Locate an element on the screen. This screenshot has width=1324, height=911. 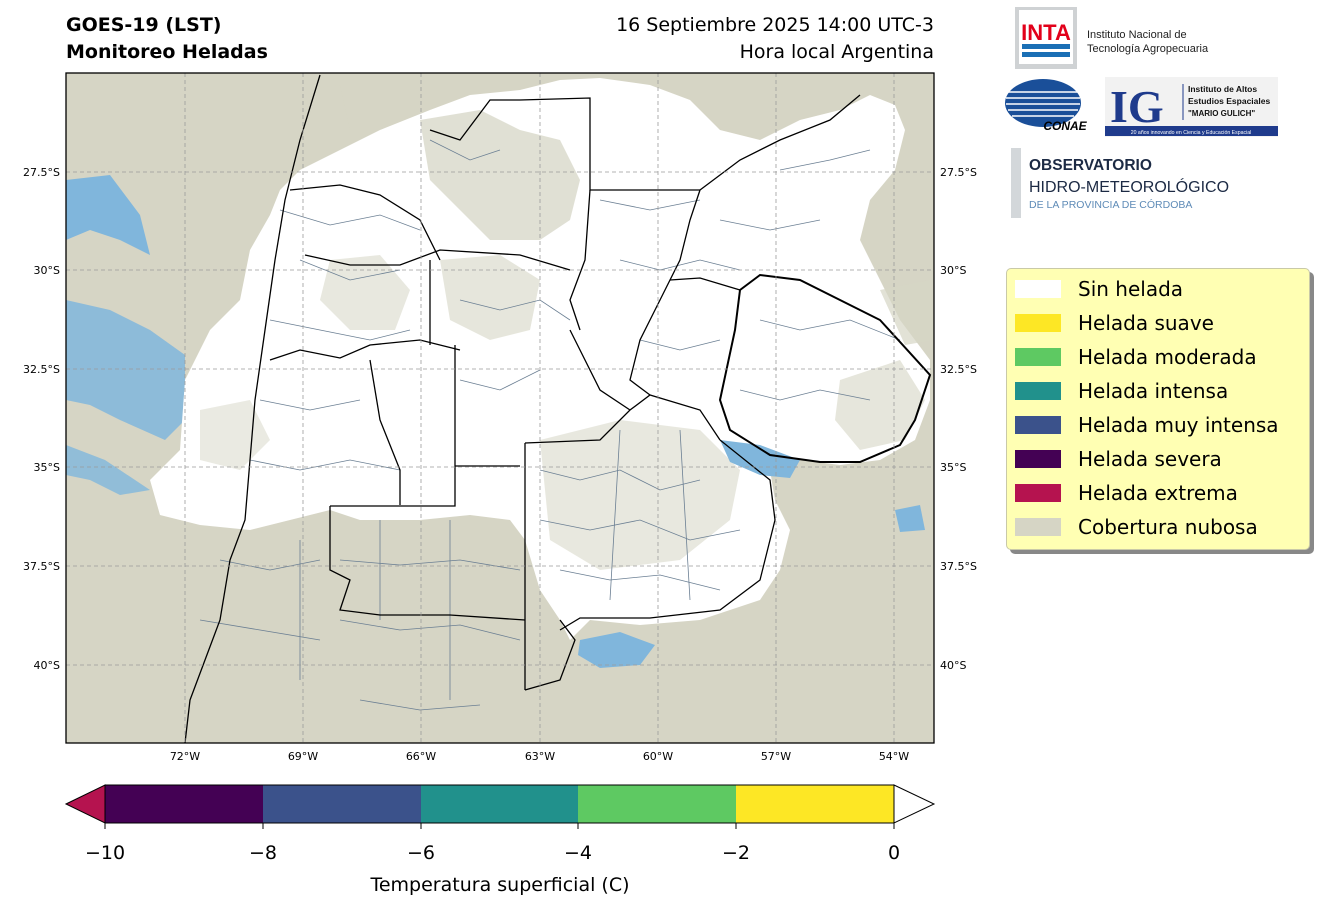
legend-item: Helada severa is located at coordinates (1118, 459).